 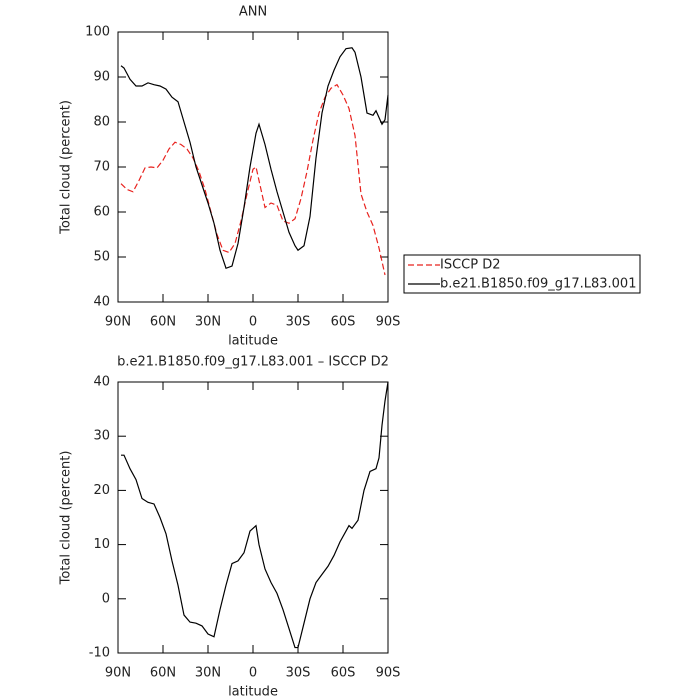 What do you see at coordinates (101, 77) in the screenshot?
I see `y-tick-label: 90` at bounding box center [101, 77].